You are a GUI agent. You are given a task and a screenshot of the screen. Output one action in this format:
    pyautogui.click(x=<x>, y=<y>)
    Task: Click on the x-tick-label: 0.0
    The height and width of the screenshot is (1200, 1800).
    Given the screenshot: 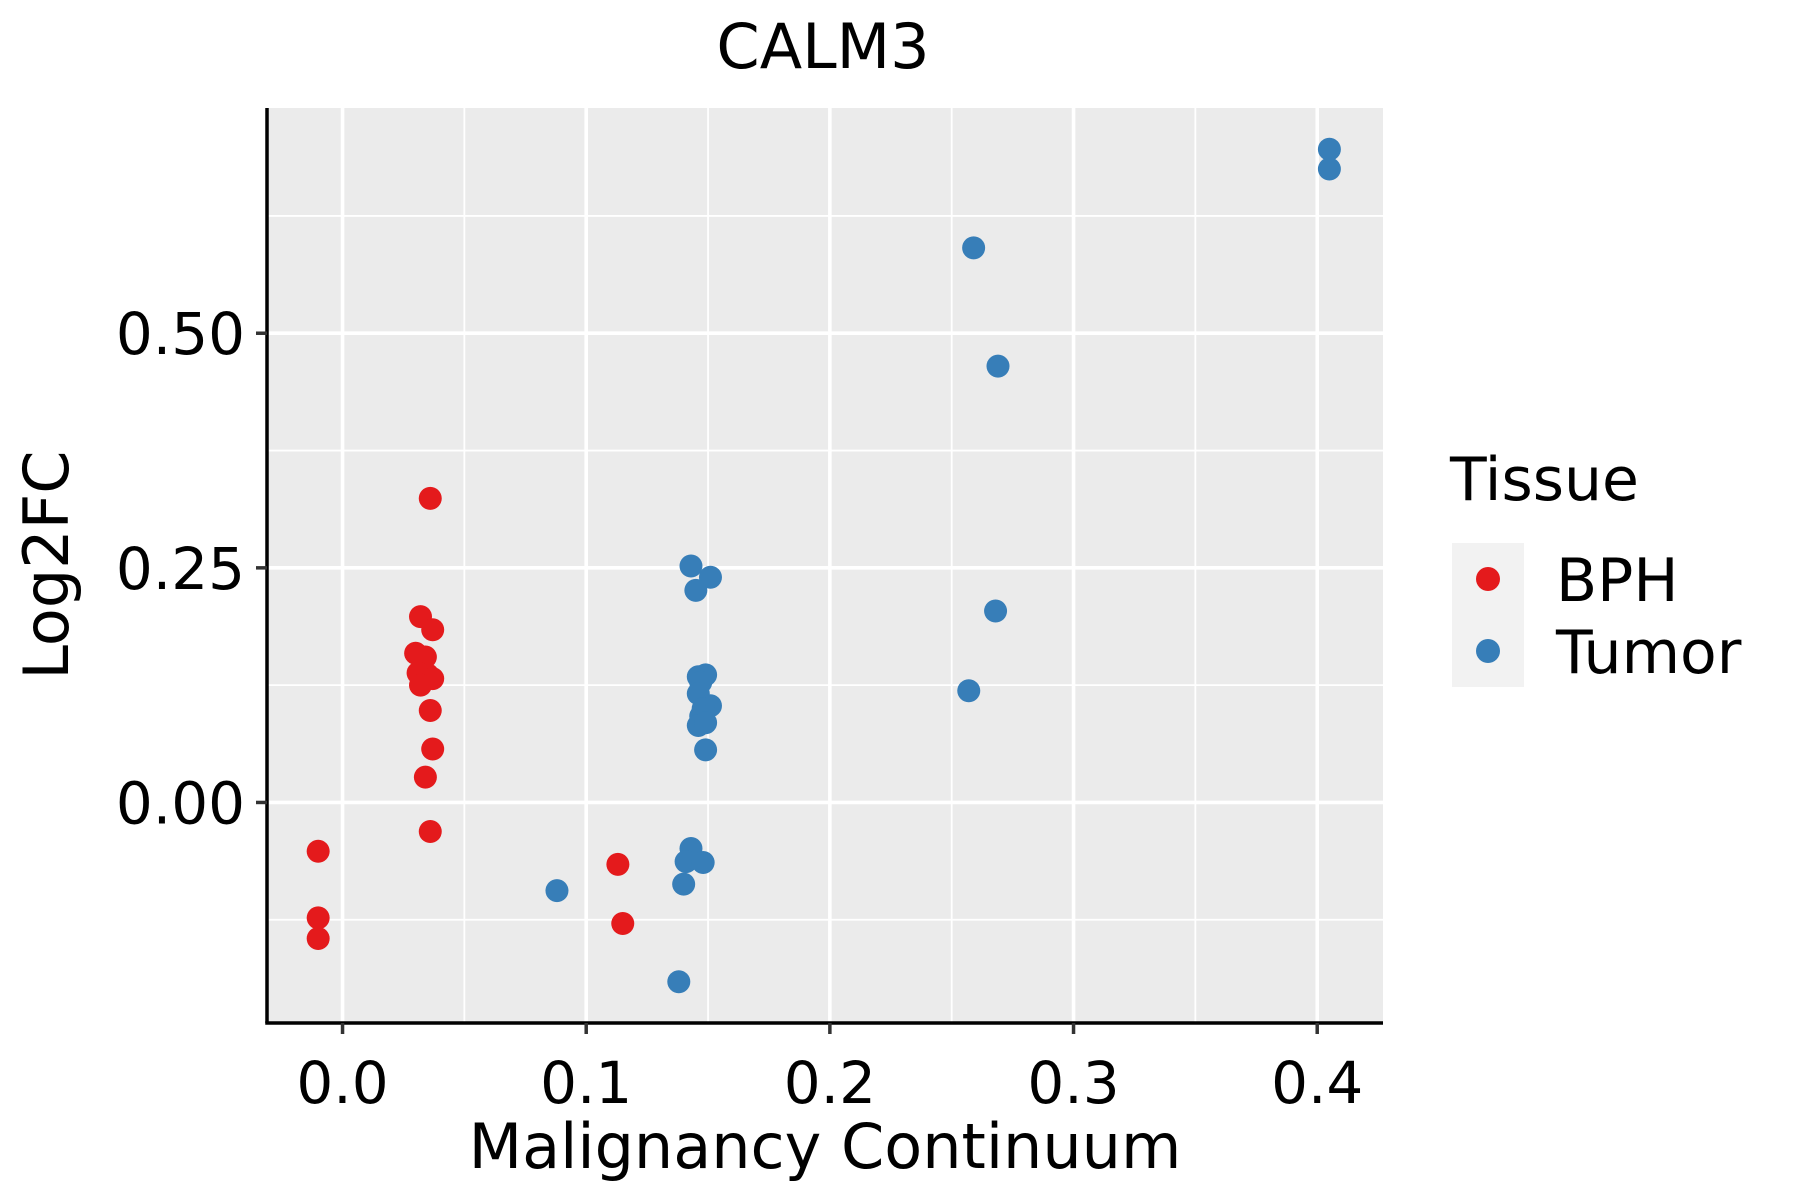 What is the action you would take?
    pyautogui.click(x=342, y=1083)
    